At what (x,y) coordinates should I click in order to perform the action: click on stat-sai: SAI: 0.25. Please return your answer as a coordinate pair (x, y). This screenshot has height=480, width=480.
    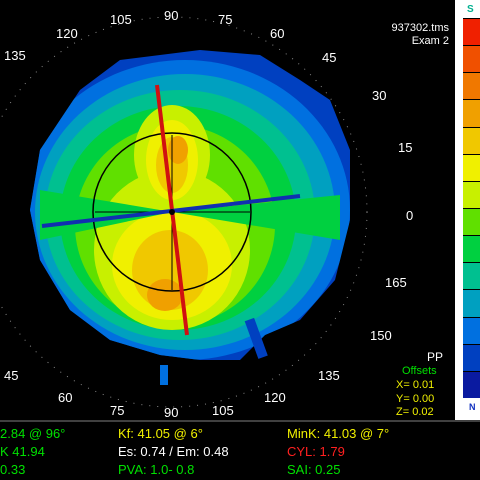
    Looking at the image, I should click on (314, 469).